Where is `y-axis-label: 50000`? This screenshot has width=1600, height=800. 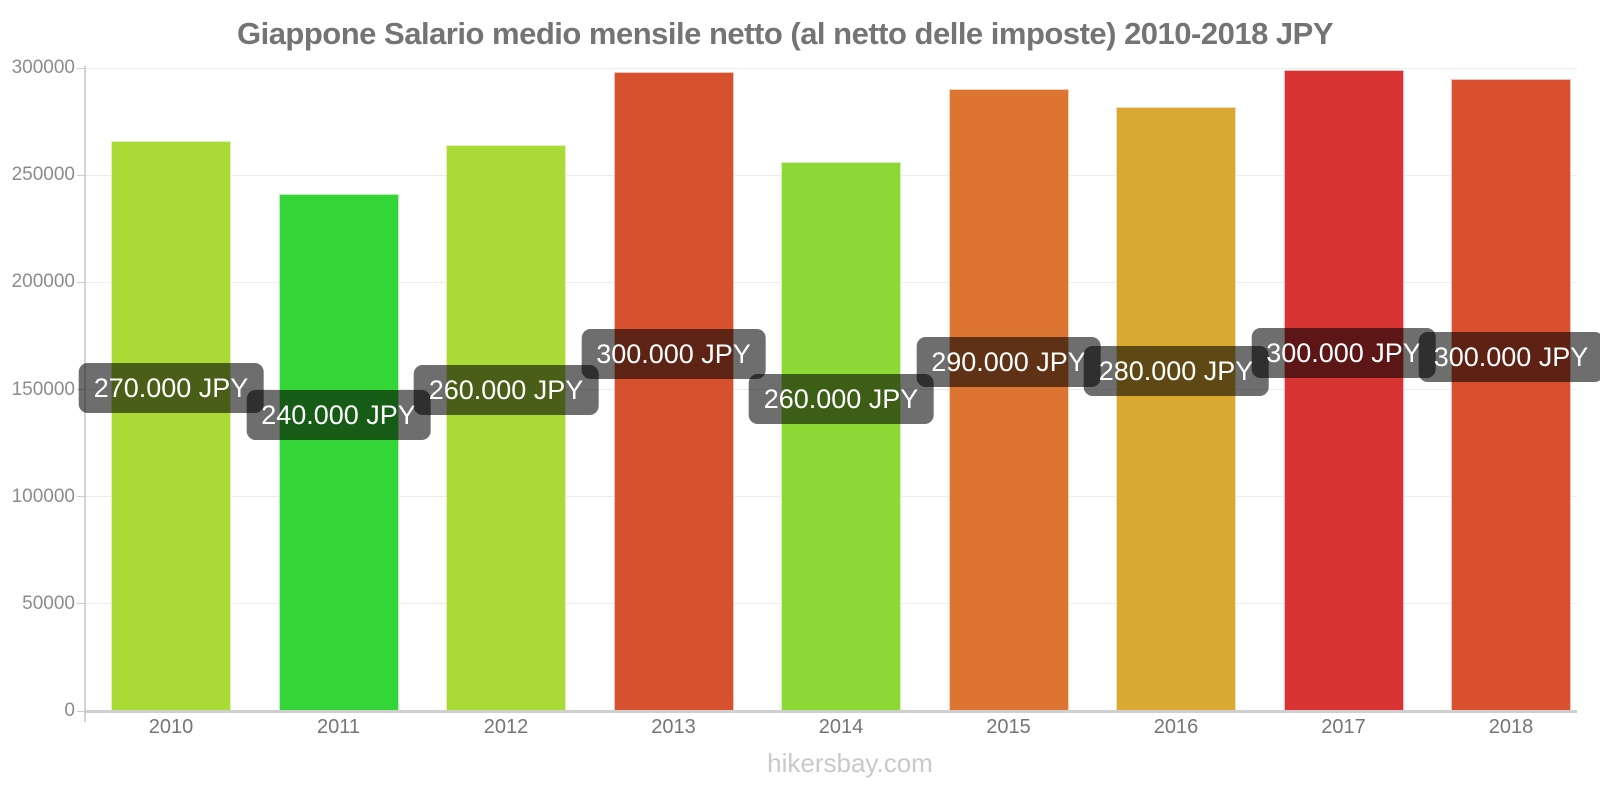 y-axis-label: 50000 is located at coordinates (48, 603).